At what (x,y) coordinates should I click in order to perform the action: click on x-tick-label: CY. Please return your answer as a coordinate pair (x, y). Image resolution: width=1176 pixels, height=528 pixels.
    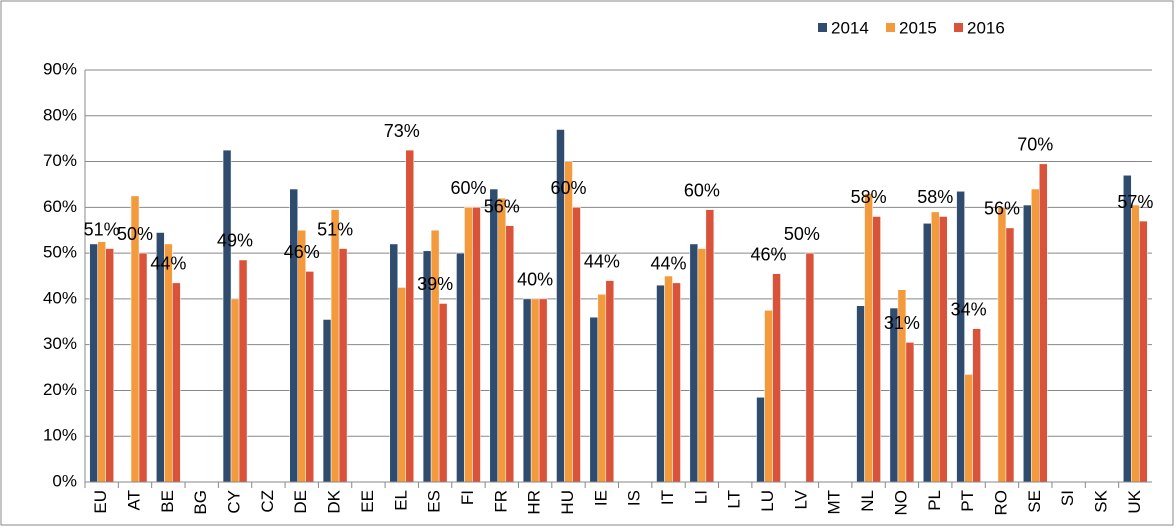
    Looking at the image, I should click on (234, 502).